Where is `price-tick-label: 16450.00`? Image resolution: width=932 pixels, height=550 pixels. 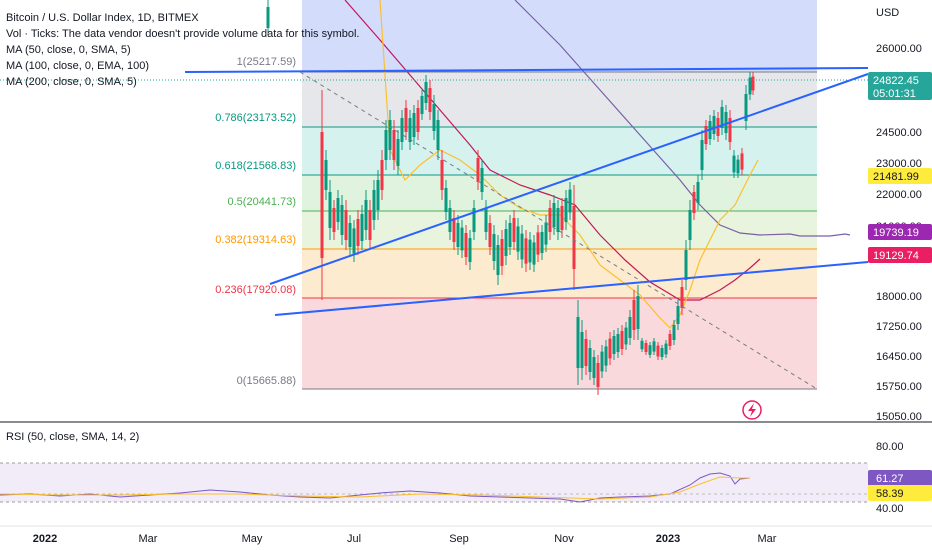 price-tick-label: 16450.00 is located at coordinates (899, 357).